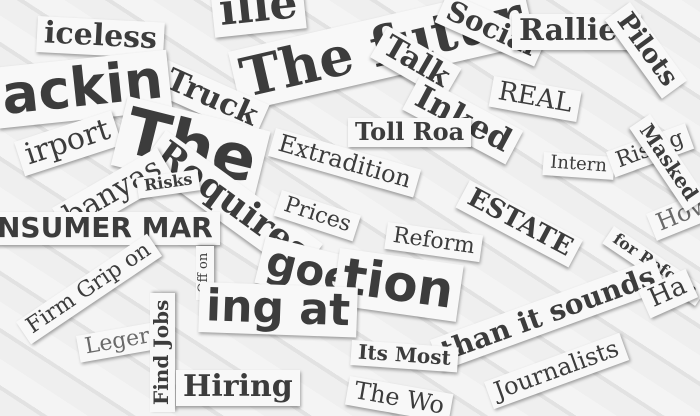  What do you see at coordinates (162, 352) in the screenshot?
I see `clipping-find-jobs: Find Jobs` at bounding box center [162, 352].